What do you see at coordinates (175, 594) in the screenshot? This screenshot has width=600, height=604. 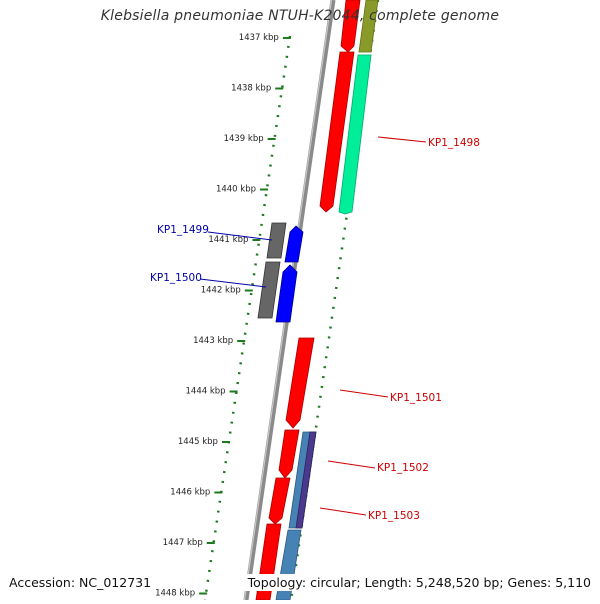 I see `tick-label: 1448 kbp` at bounding box center [175, 594].